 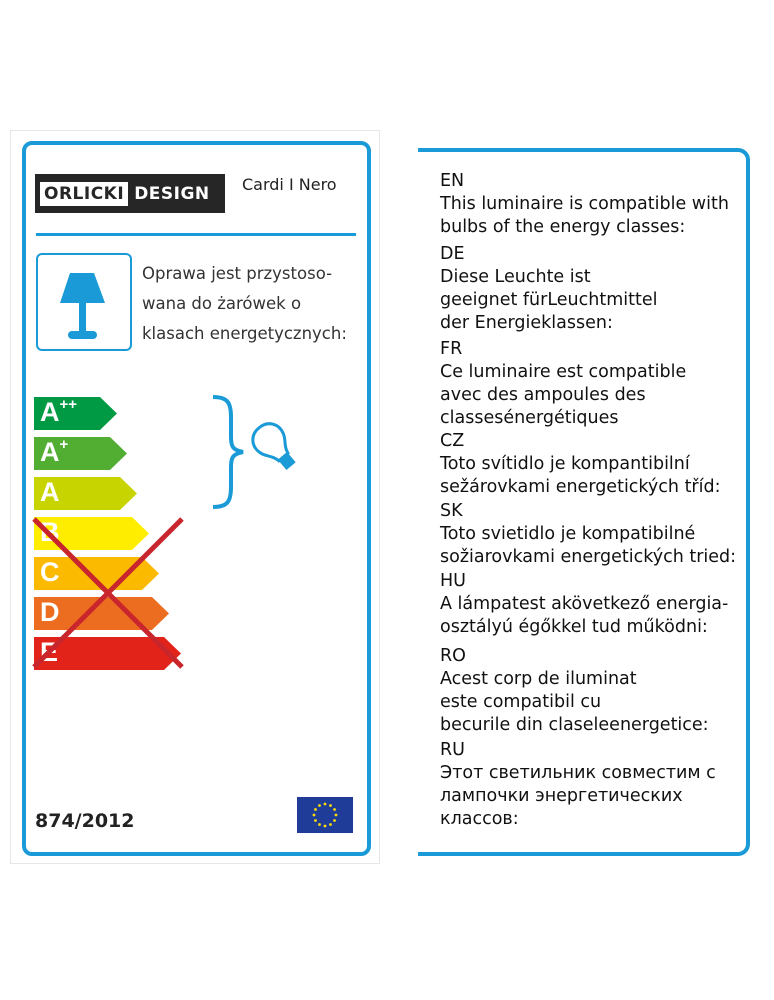 I want to click on brand-logo: ORLICKI DESIGN, so click(x=130, y=193).